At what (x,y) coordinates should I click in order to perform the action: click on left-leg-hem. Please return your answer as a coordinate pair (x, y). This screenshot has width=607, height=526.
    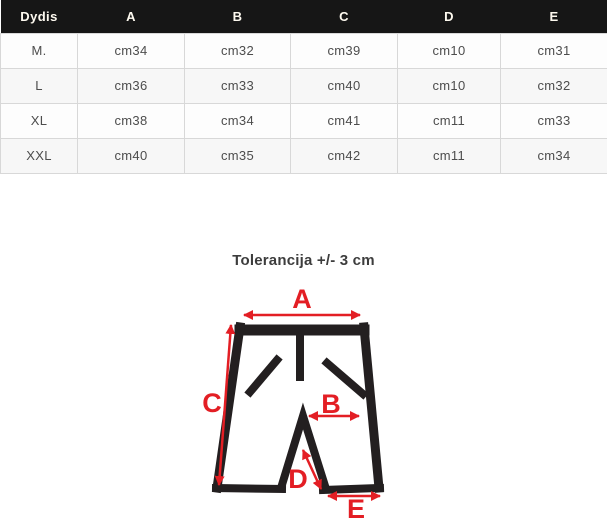
    Looking at the image, I should click on (249, 488).